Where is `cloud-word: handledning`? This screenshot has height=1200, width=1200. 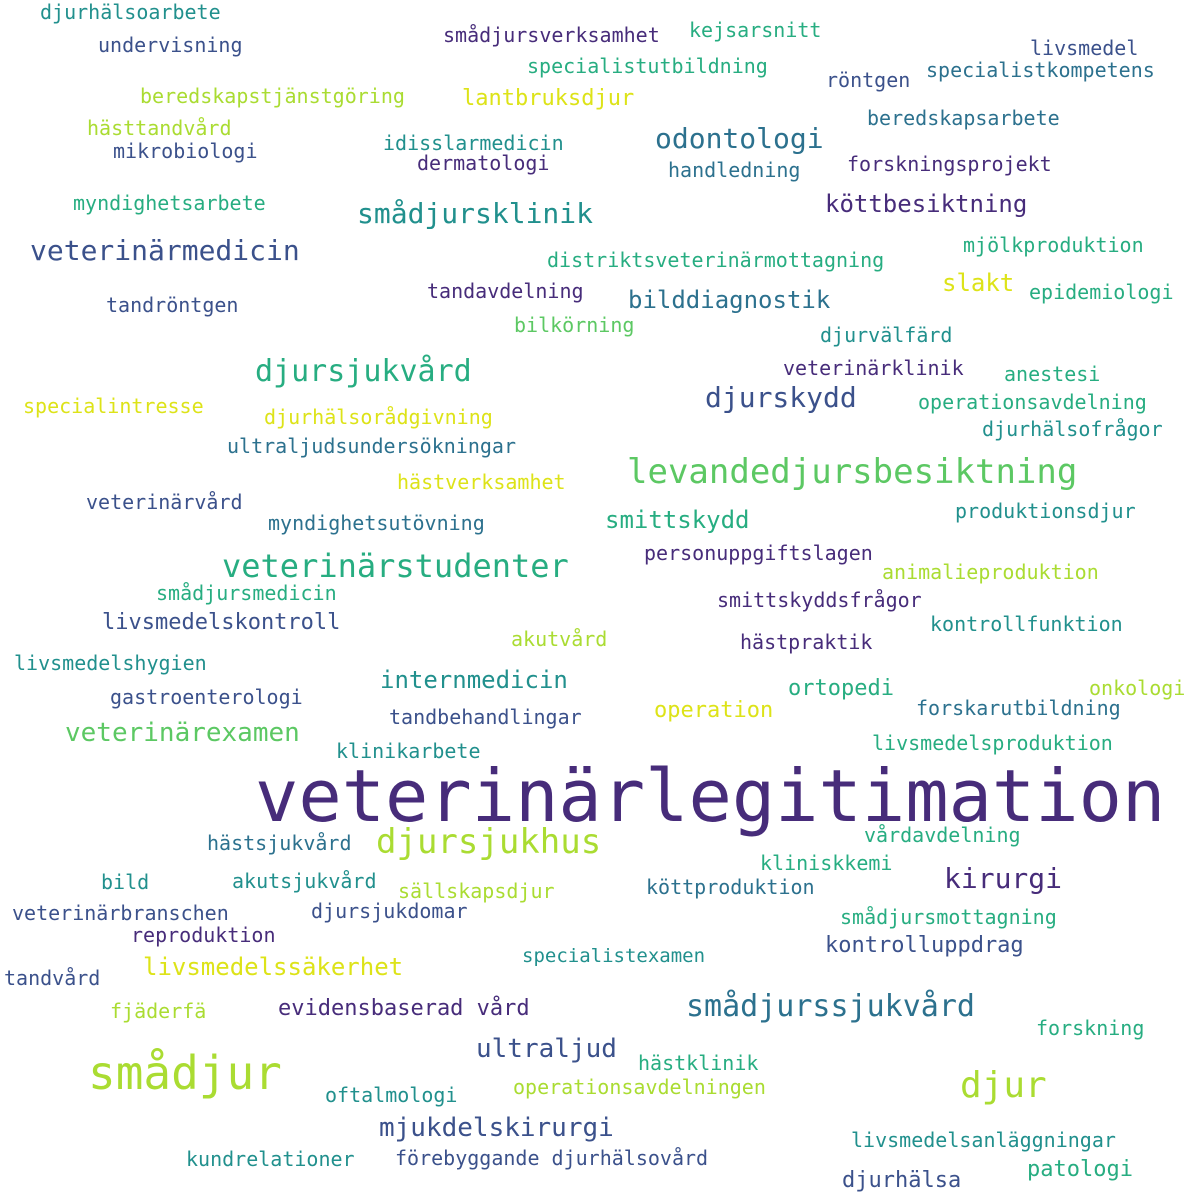 cloud-word: handledning is located at coordinates (734, 170).